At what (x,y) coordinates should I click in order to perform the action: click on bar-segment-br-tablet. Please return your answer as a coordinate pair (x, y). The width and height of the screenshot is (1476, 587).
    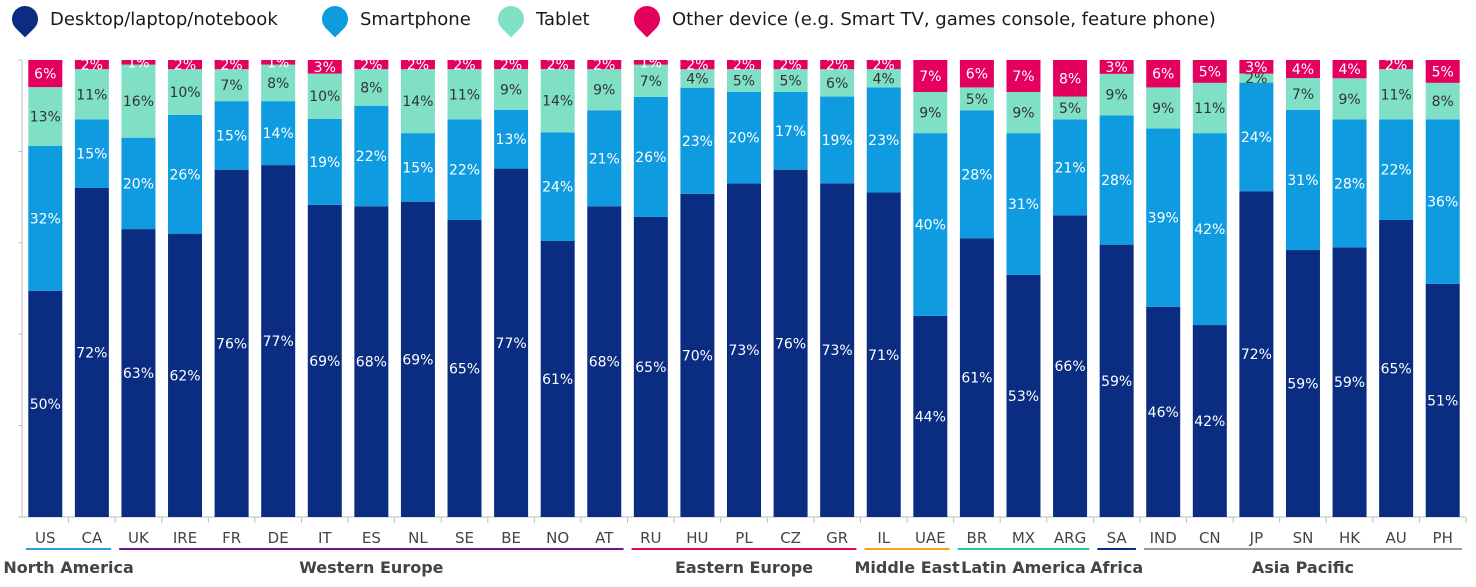
    Looking at the image, I should click on (976, 99).